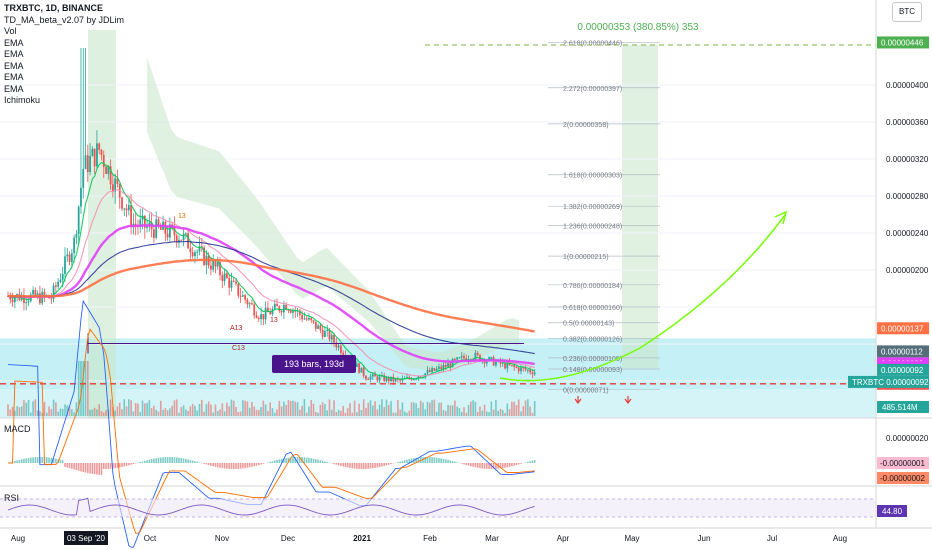 The image size is (932, 550). Describe the element at coordinates (907, 159) in the screenshot. I see `price-tick-label: 0.00000320` at that location.